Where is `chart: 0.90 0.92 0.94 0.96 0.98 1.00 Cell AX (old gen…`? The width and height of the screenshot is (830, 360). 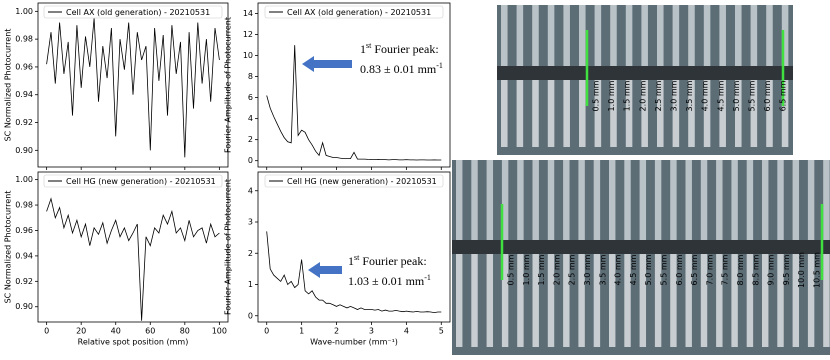 chart: 0.90 0.92 0.94 0.96 0.98 1.00 Cell AX (old gen… is located at coordinates (116, 86).